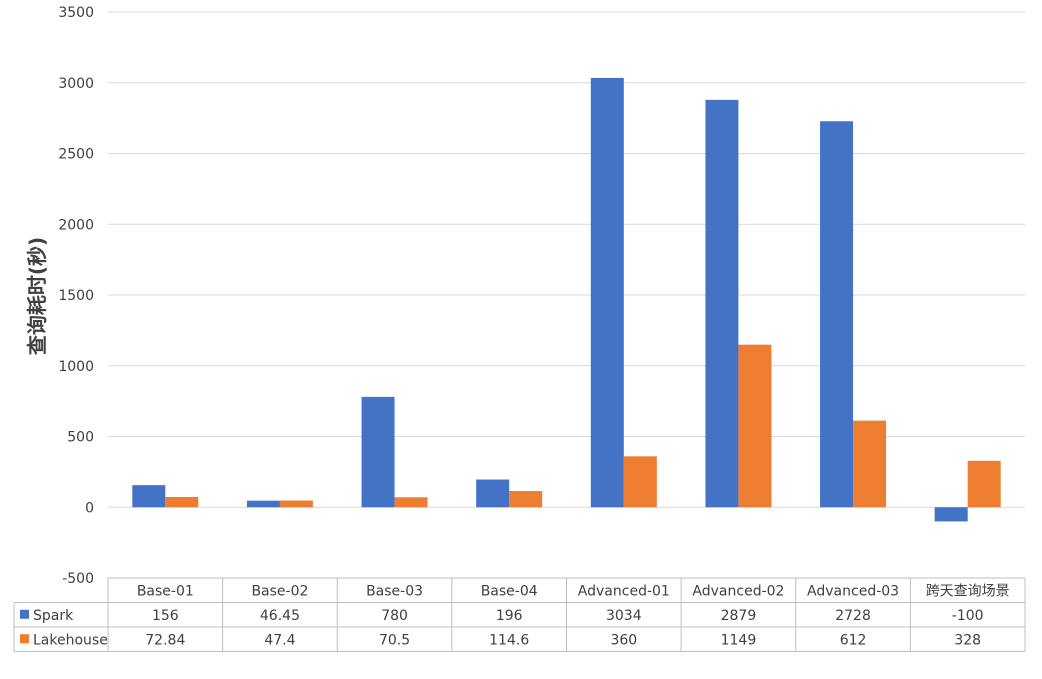 The height and width of the screenshot is (679, 1042). I want to click on data-label: 2879, so click(739, 616).